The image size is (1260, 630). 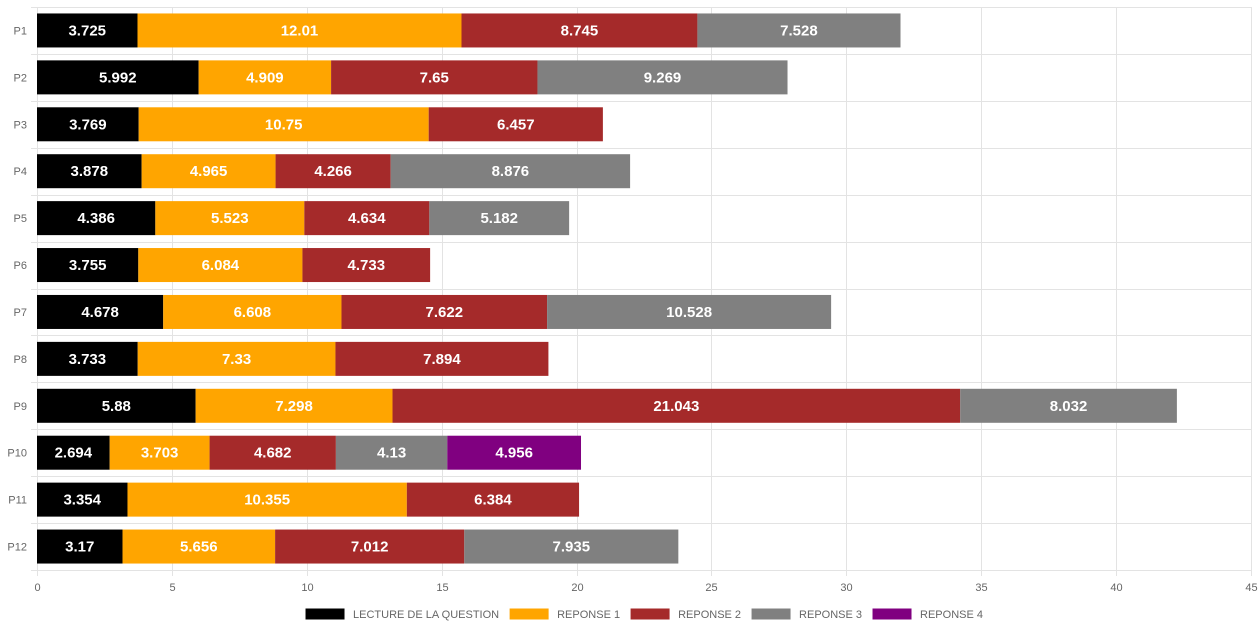 I want to click on y-tick-label: P5, so click(x=20, y=219).